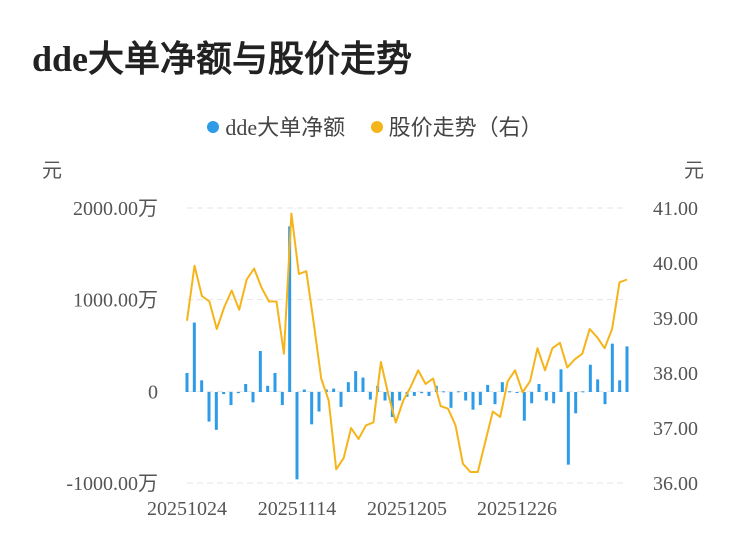  I want to click on legend-item-price: 股价走势（右）, so click(456, 126).